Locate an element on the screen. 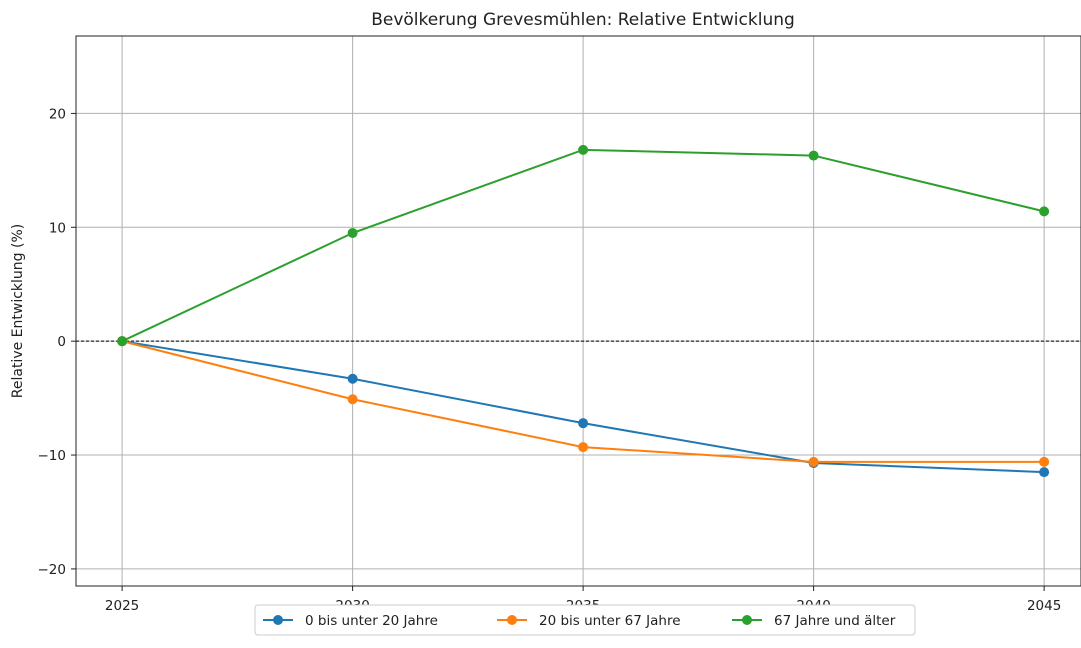  y-tick-label: −10 is located at coordinates (52, 456).